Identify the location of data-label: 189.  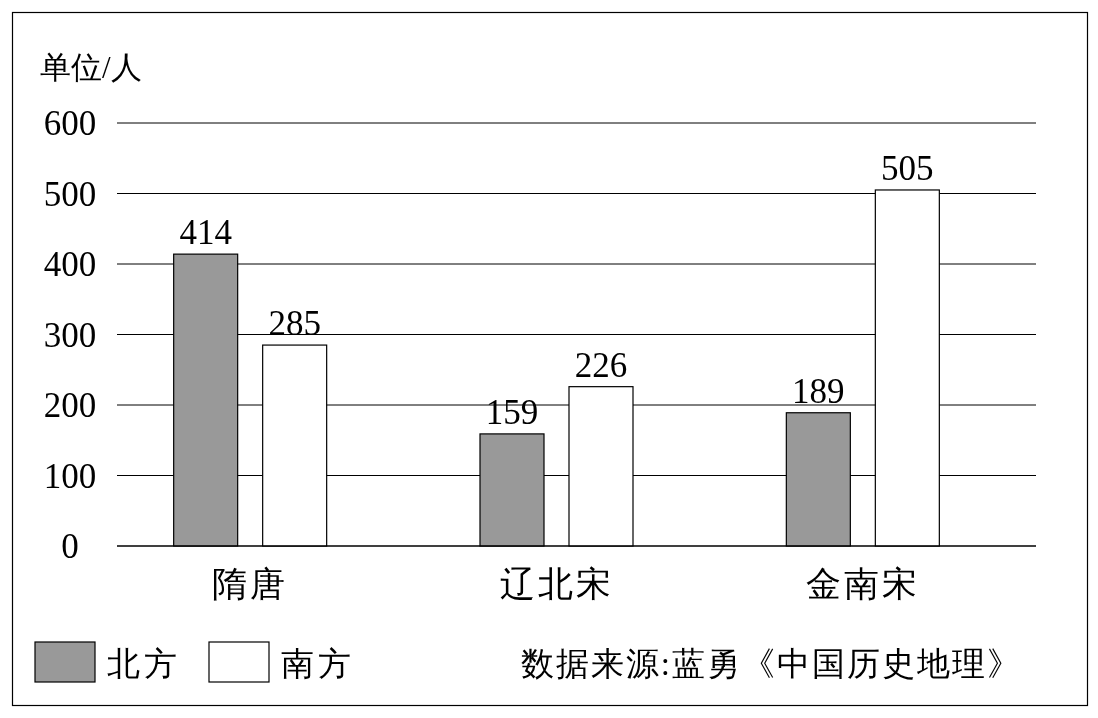
(818, 391).